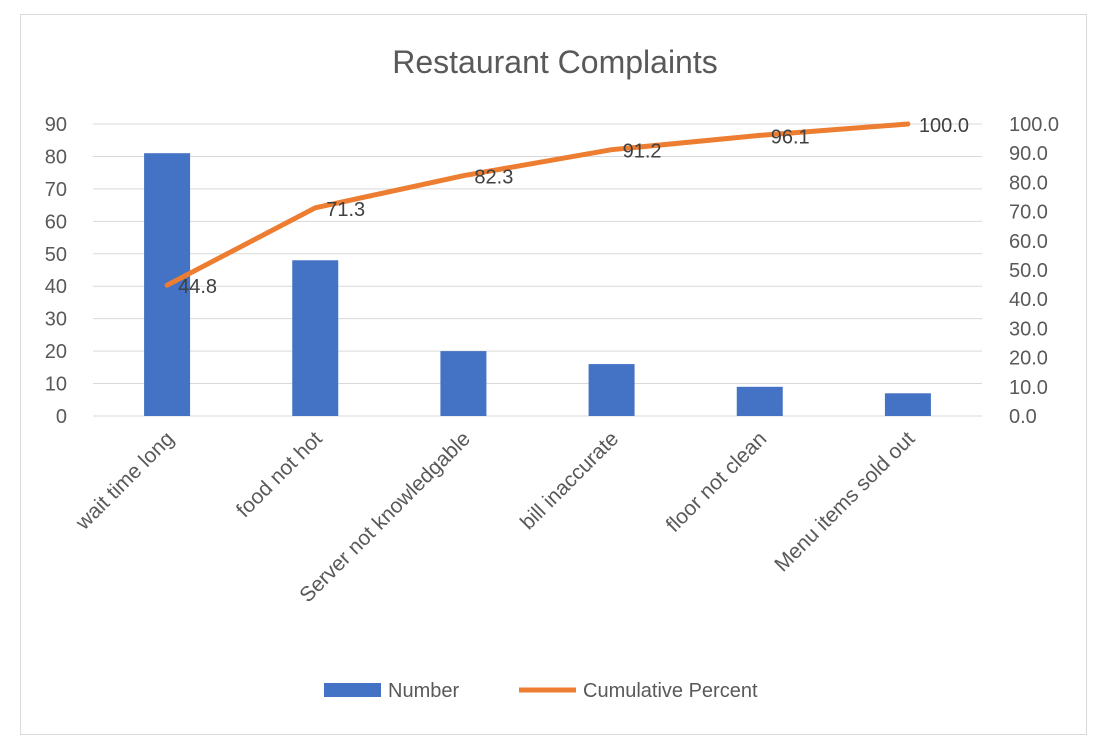 The height and width of the screenshot is (756, 1114). I want to click on cumulative-line, so click(537, 204).